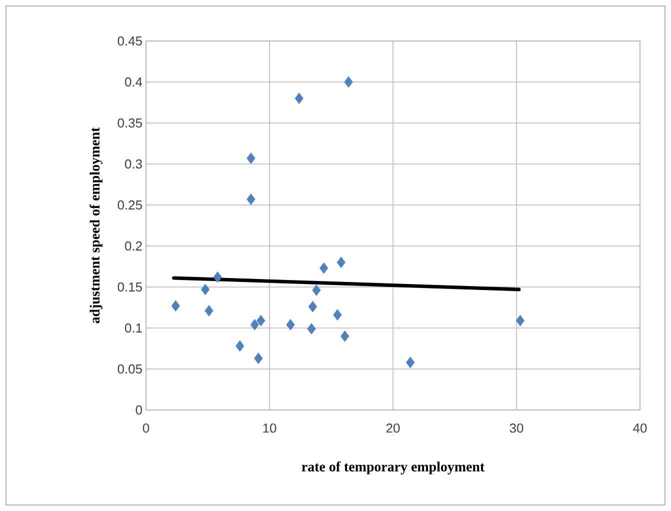  I want to click on y-tick-label: 0.2, so click(133, 246).